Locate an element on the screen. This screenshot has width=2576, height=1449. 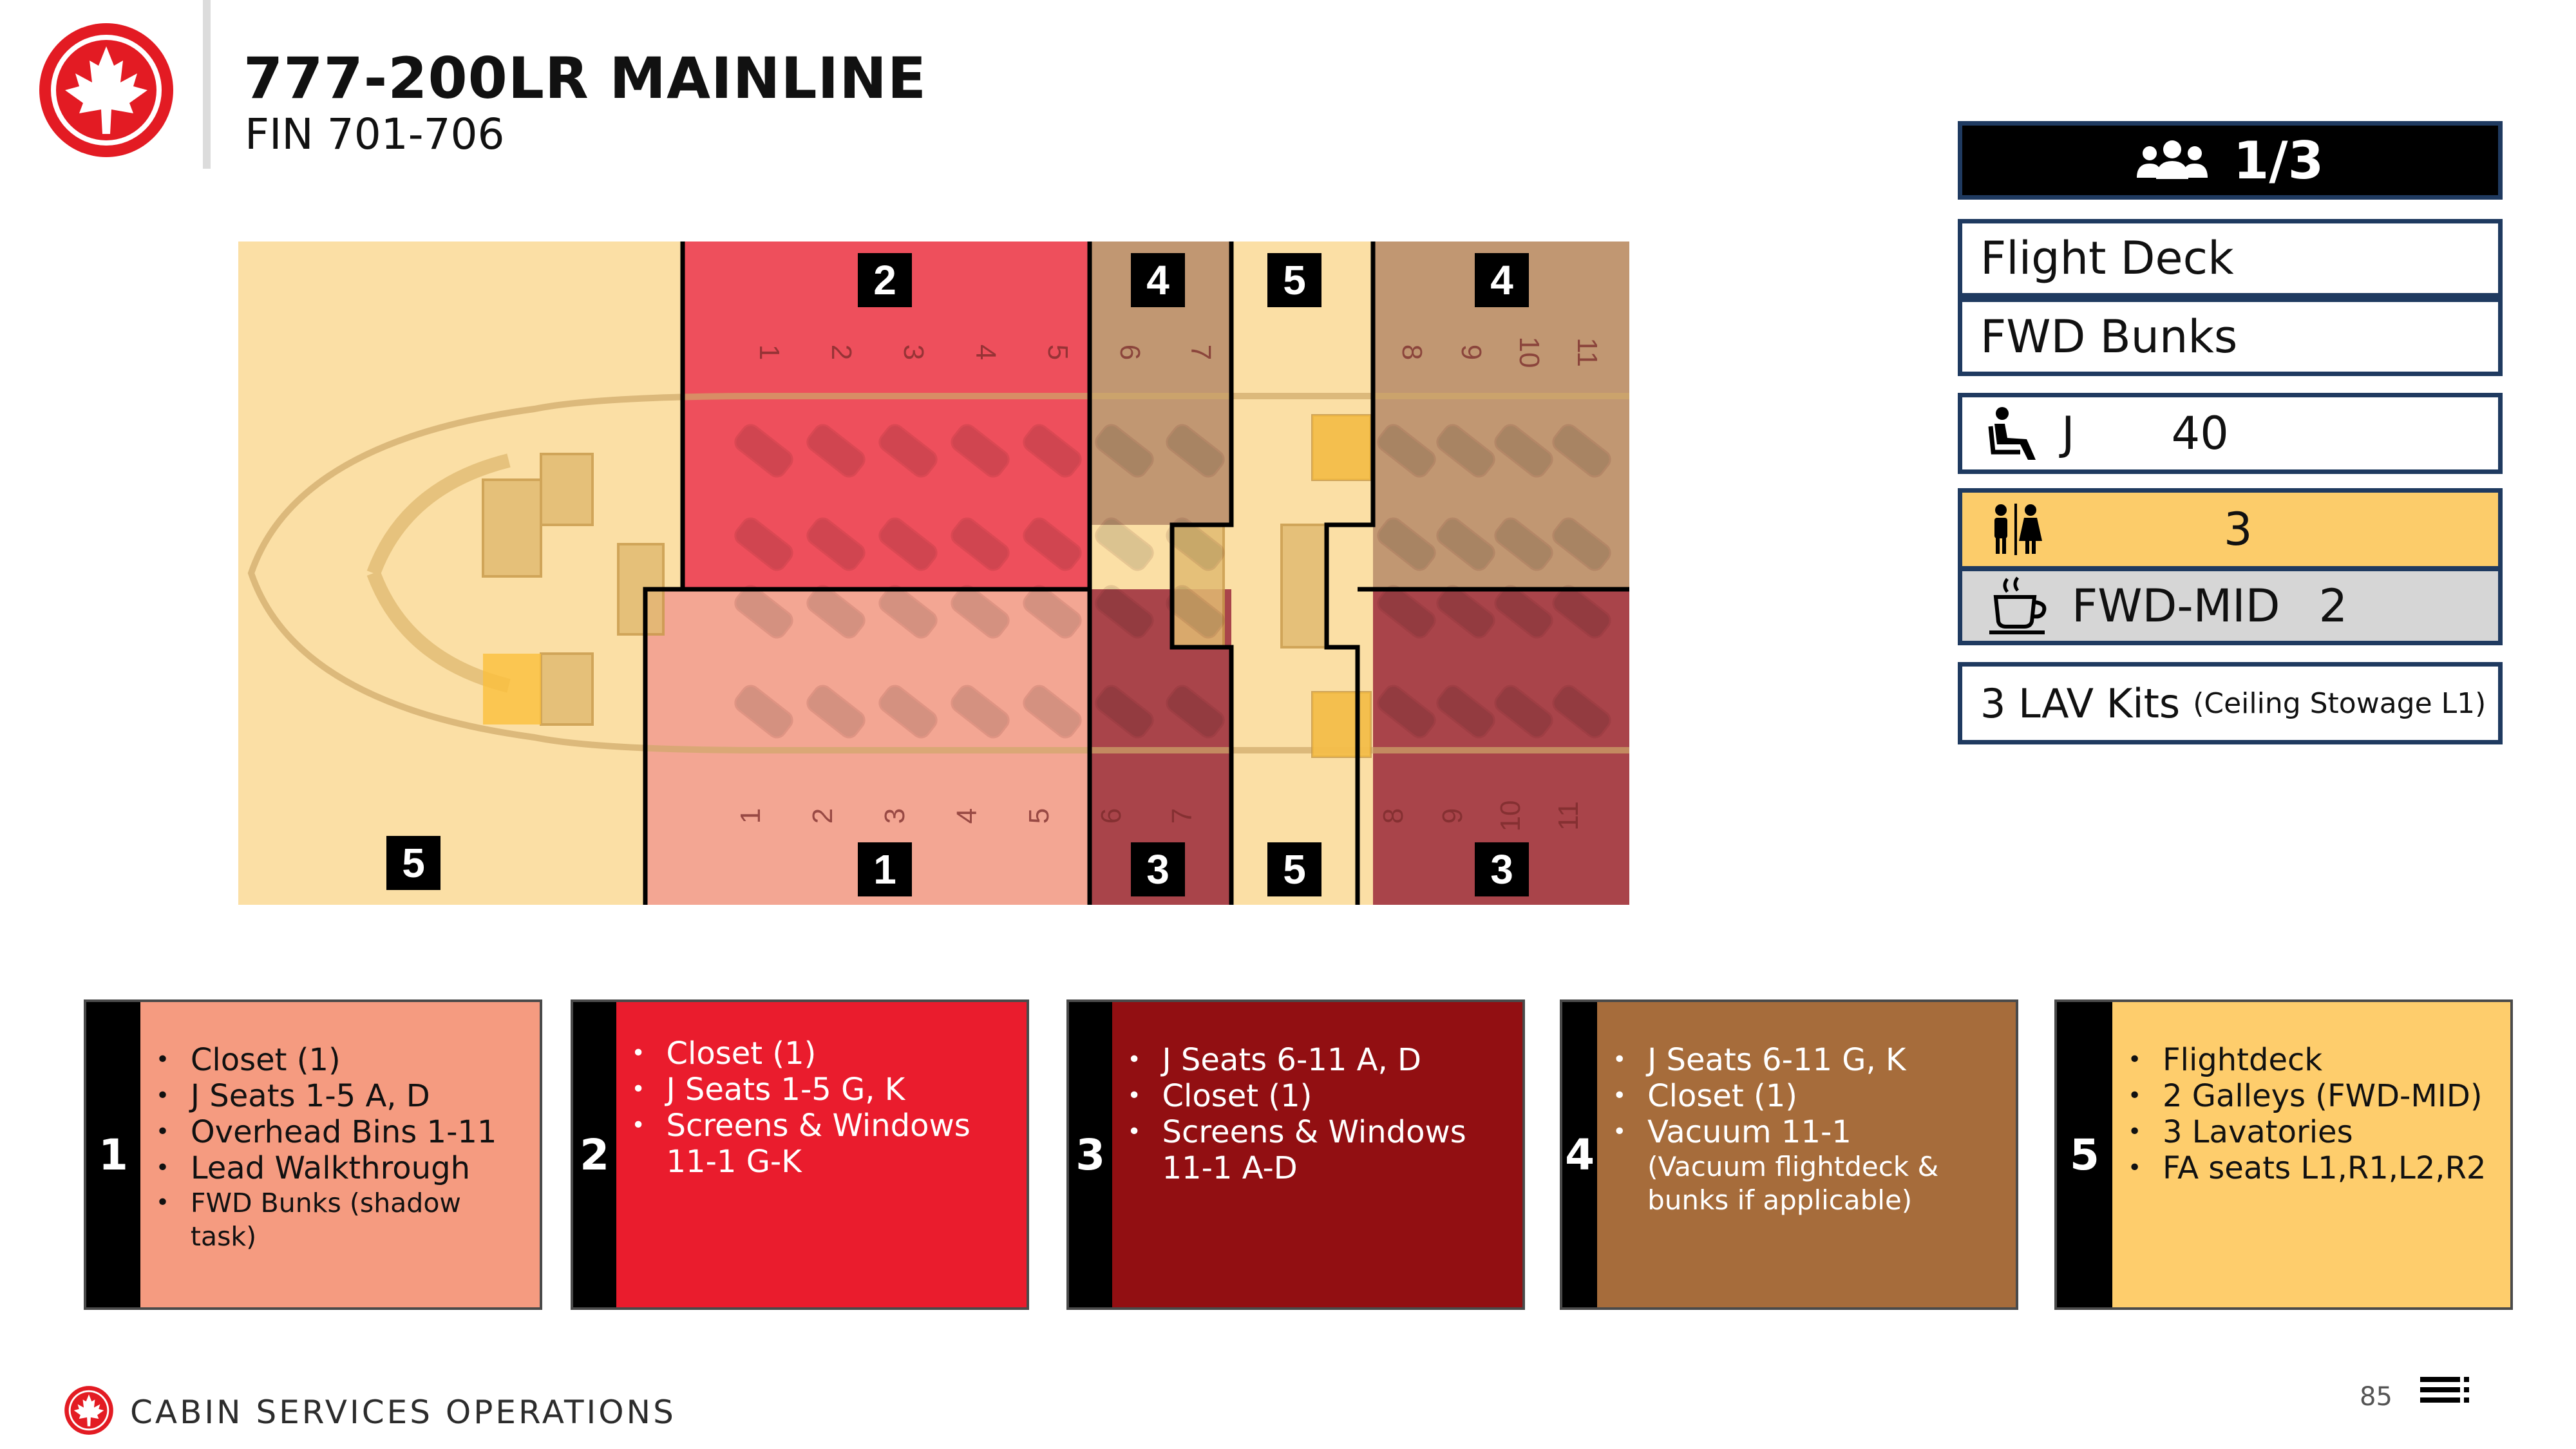
row-number-top: 9 is located at coordinates (1471, 352).